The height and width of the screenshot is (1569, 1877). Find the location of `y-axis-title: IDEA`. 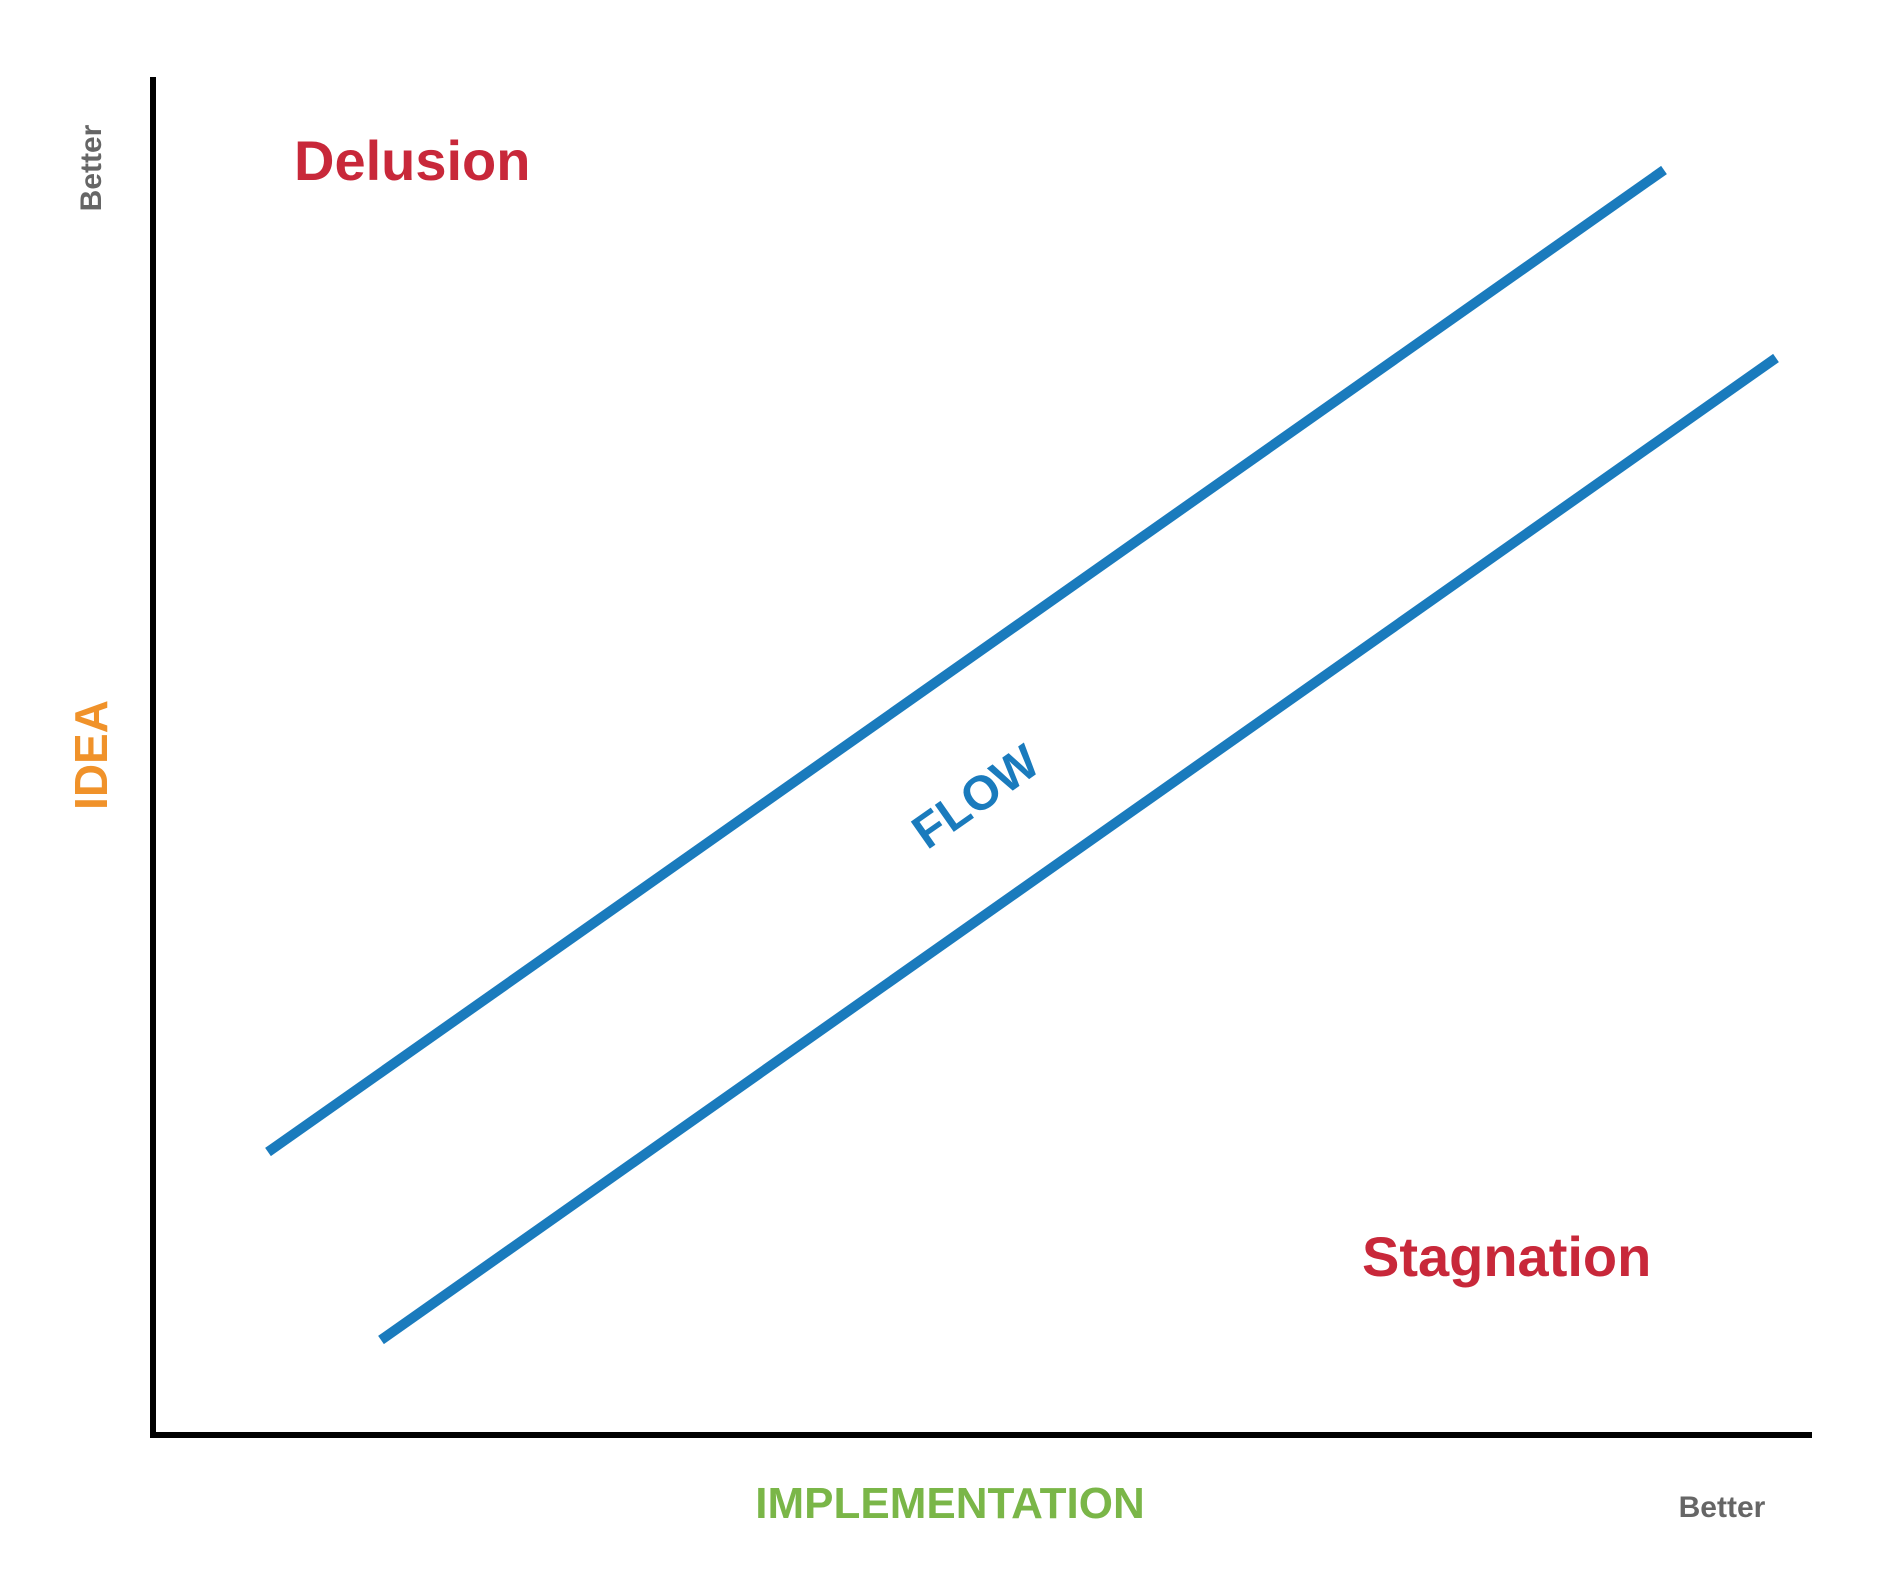

y-axis-title: IDEA is located at coordinates (91, 755).